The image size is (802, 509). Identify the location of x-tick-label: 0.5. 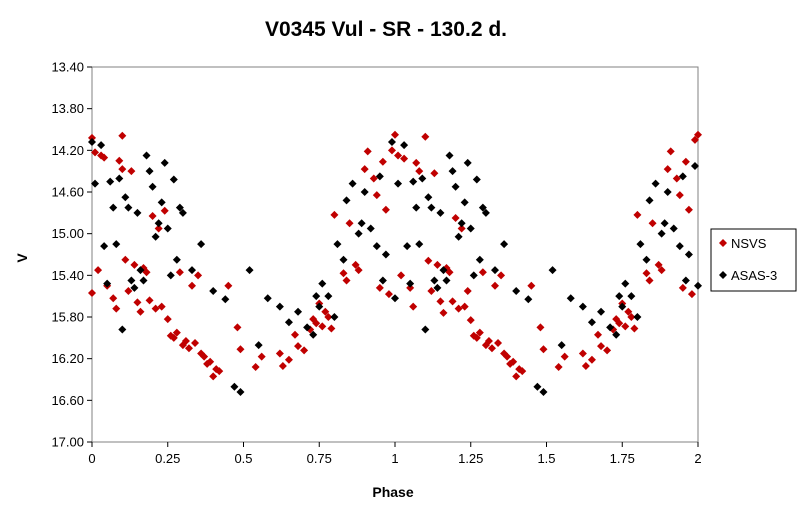
(243, 458).